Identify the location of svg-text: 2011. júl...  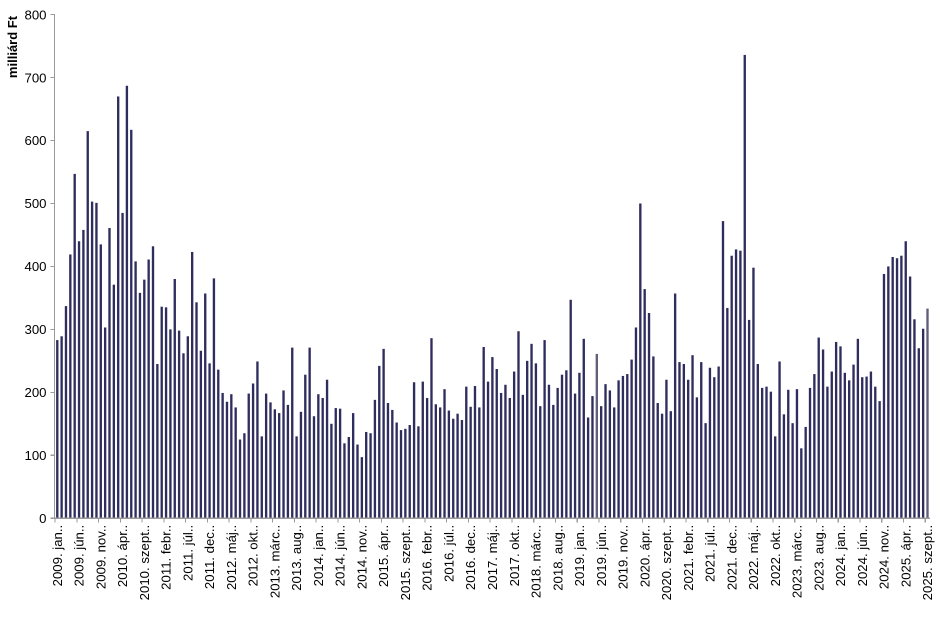
(187, 553).